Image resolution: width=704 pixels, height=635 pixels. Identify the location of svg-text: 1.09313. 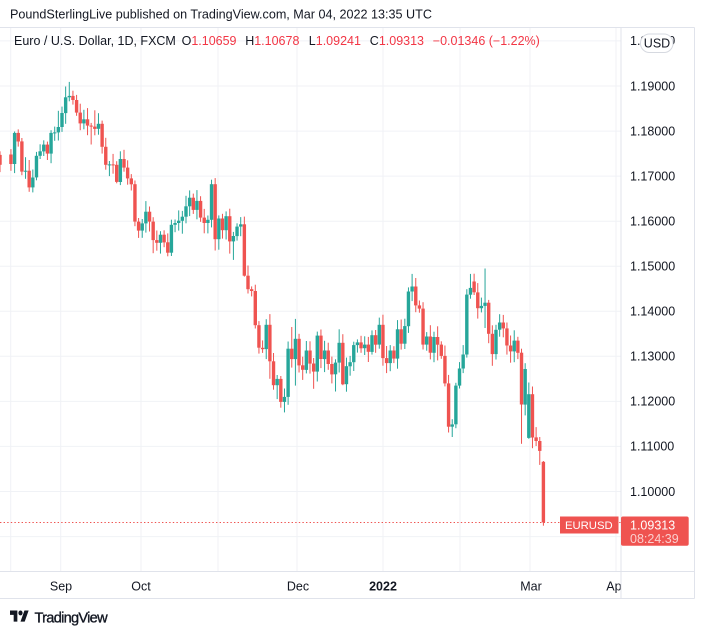
(652, 525).